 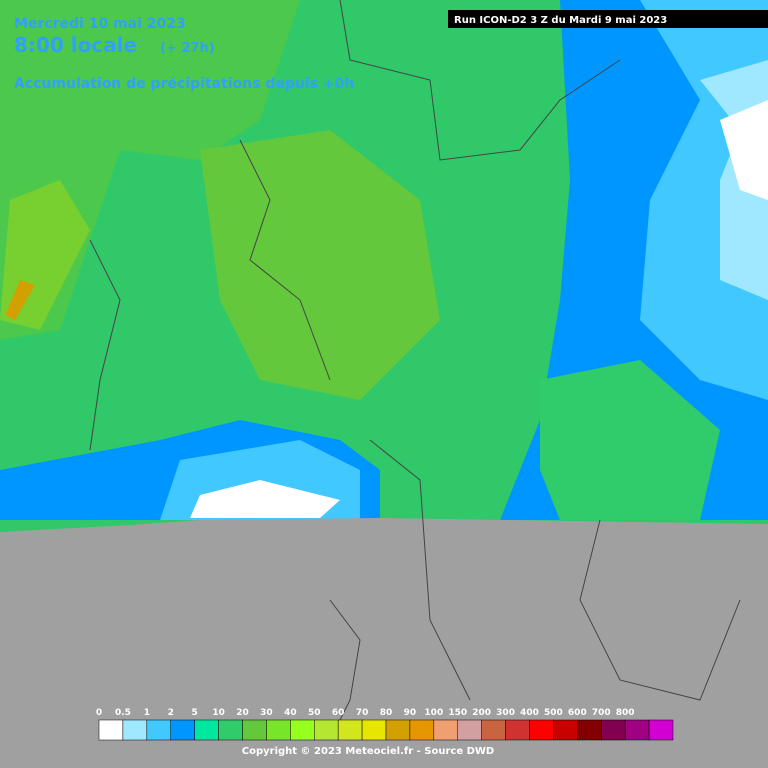 What do you see at coordinates (560, 20) in the screenshot?
I see `run-label: Run ICON-D2 3 Z du Mardi 9 mai 2023` at bounding box center [560, 20].